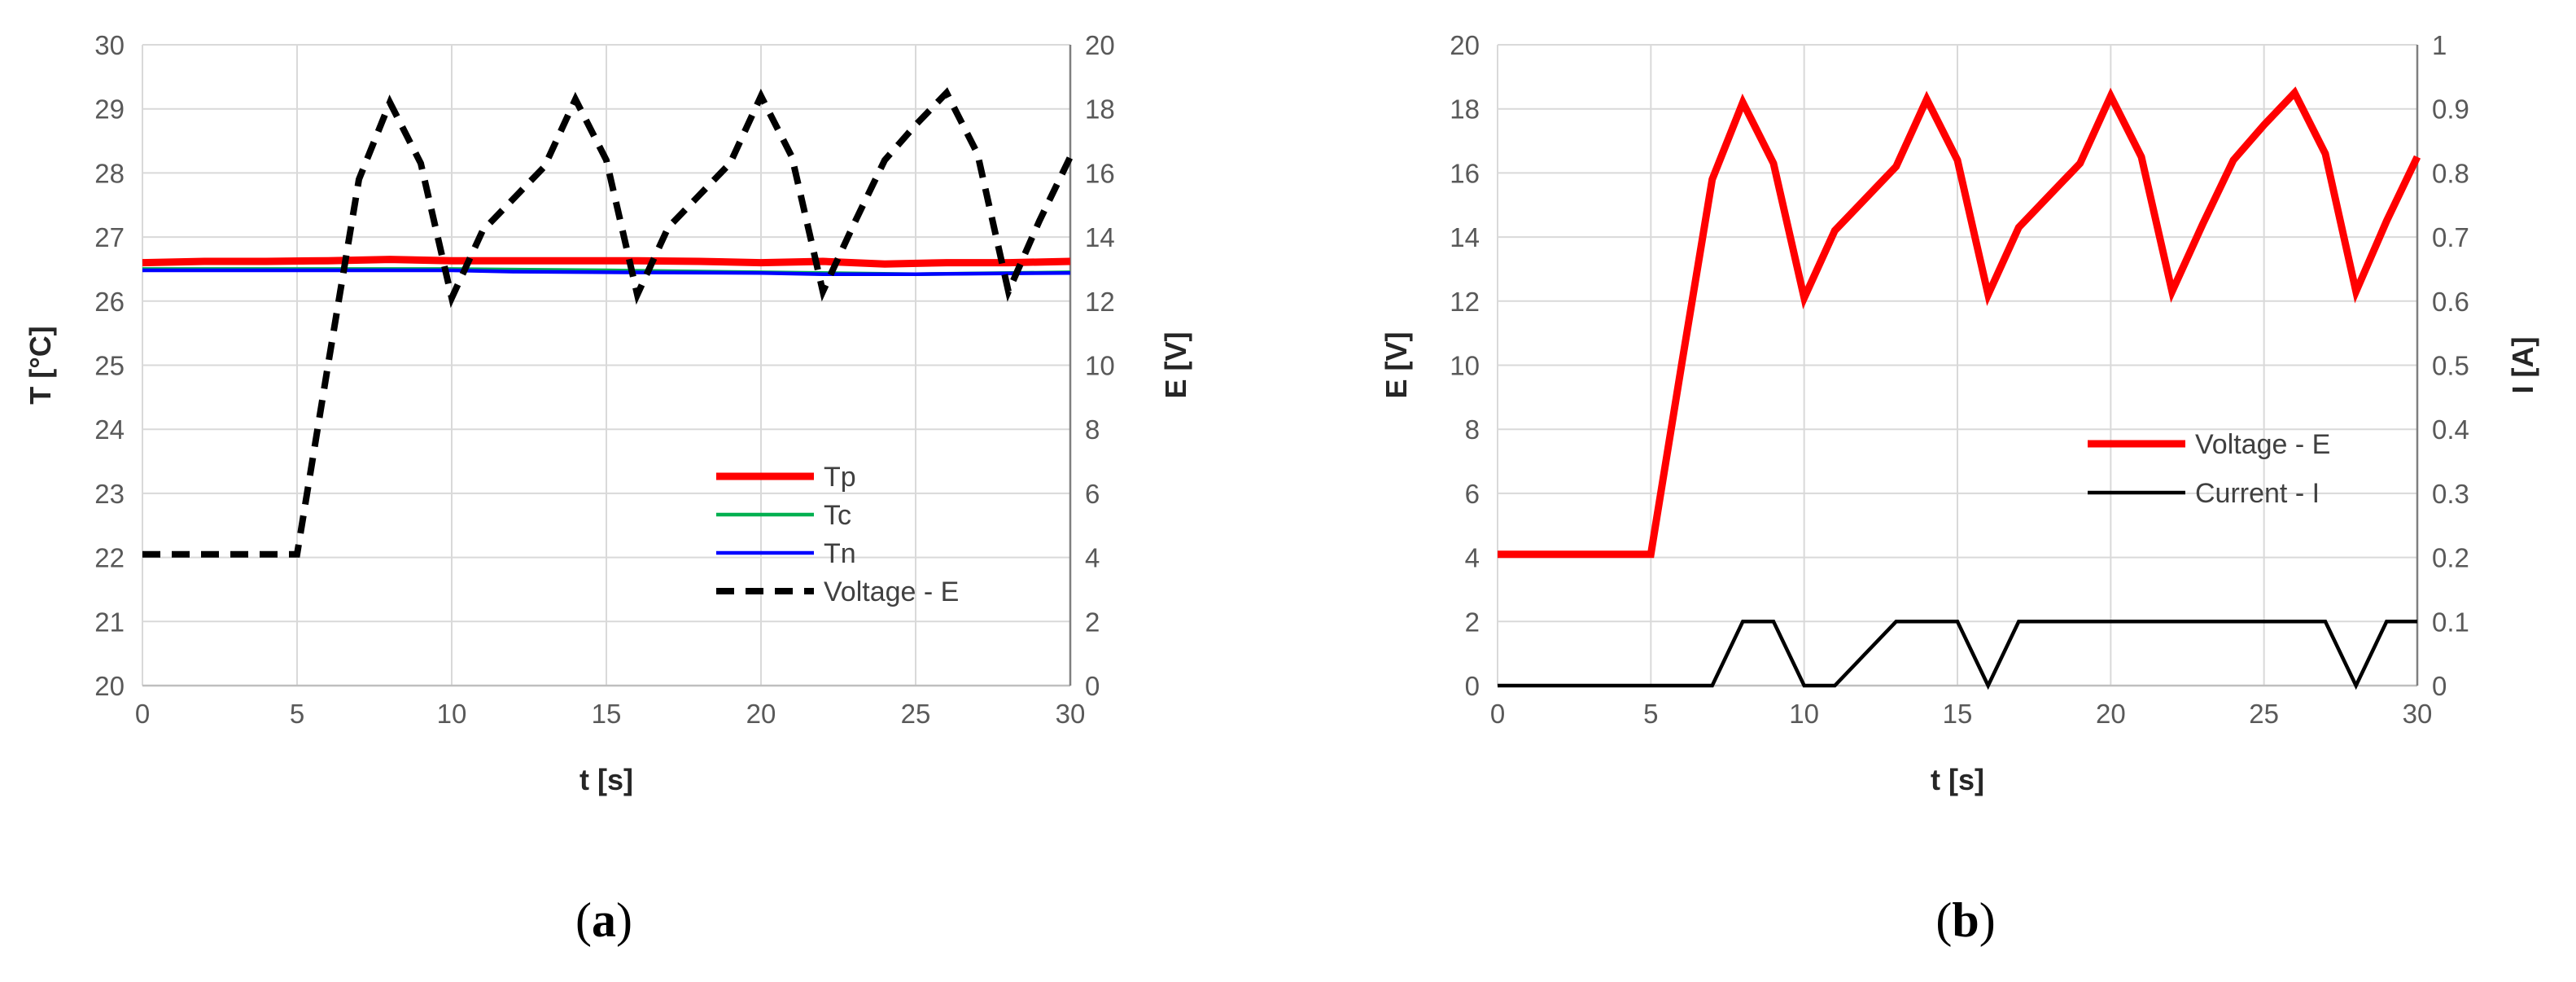 The image size is (2576, 982). What do you see at coordinates (1100, 366) in the screenshot?
I see `y2-tick-label: 10` at bounding box center [1100, 366].